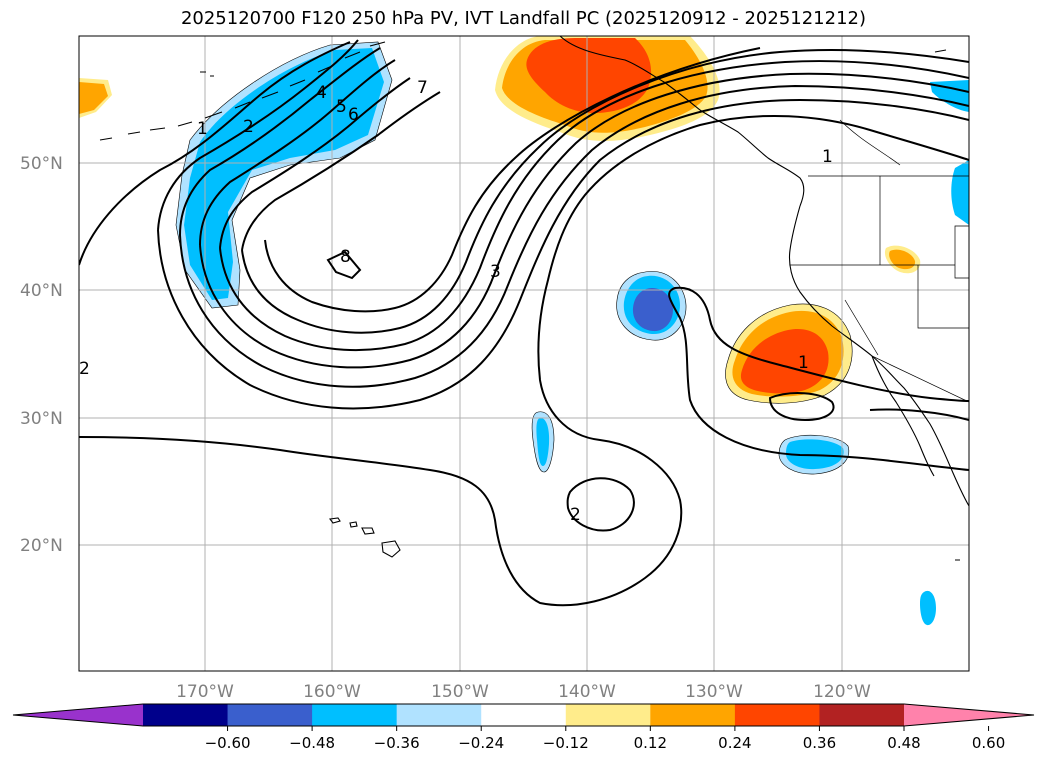 The height and width of the screenshot is (765, 1047). What do you see at coordinates (345, 257) in the screenshot?
I see `contour-label: 8` at bounding box center [345, 257].